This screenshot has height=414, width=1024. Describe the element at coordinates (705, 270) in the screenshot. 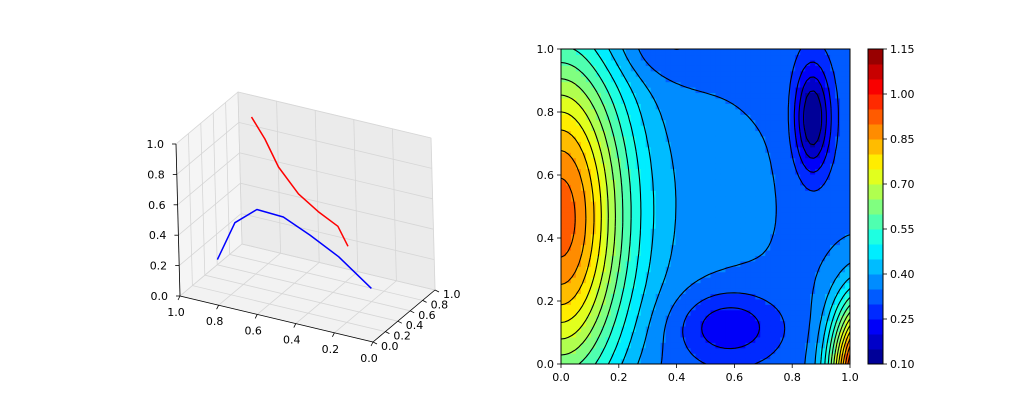

I see `contour-line` at that location.